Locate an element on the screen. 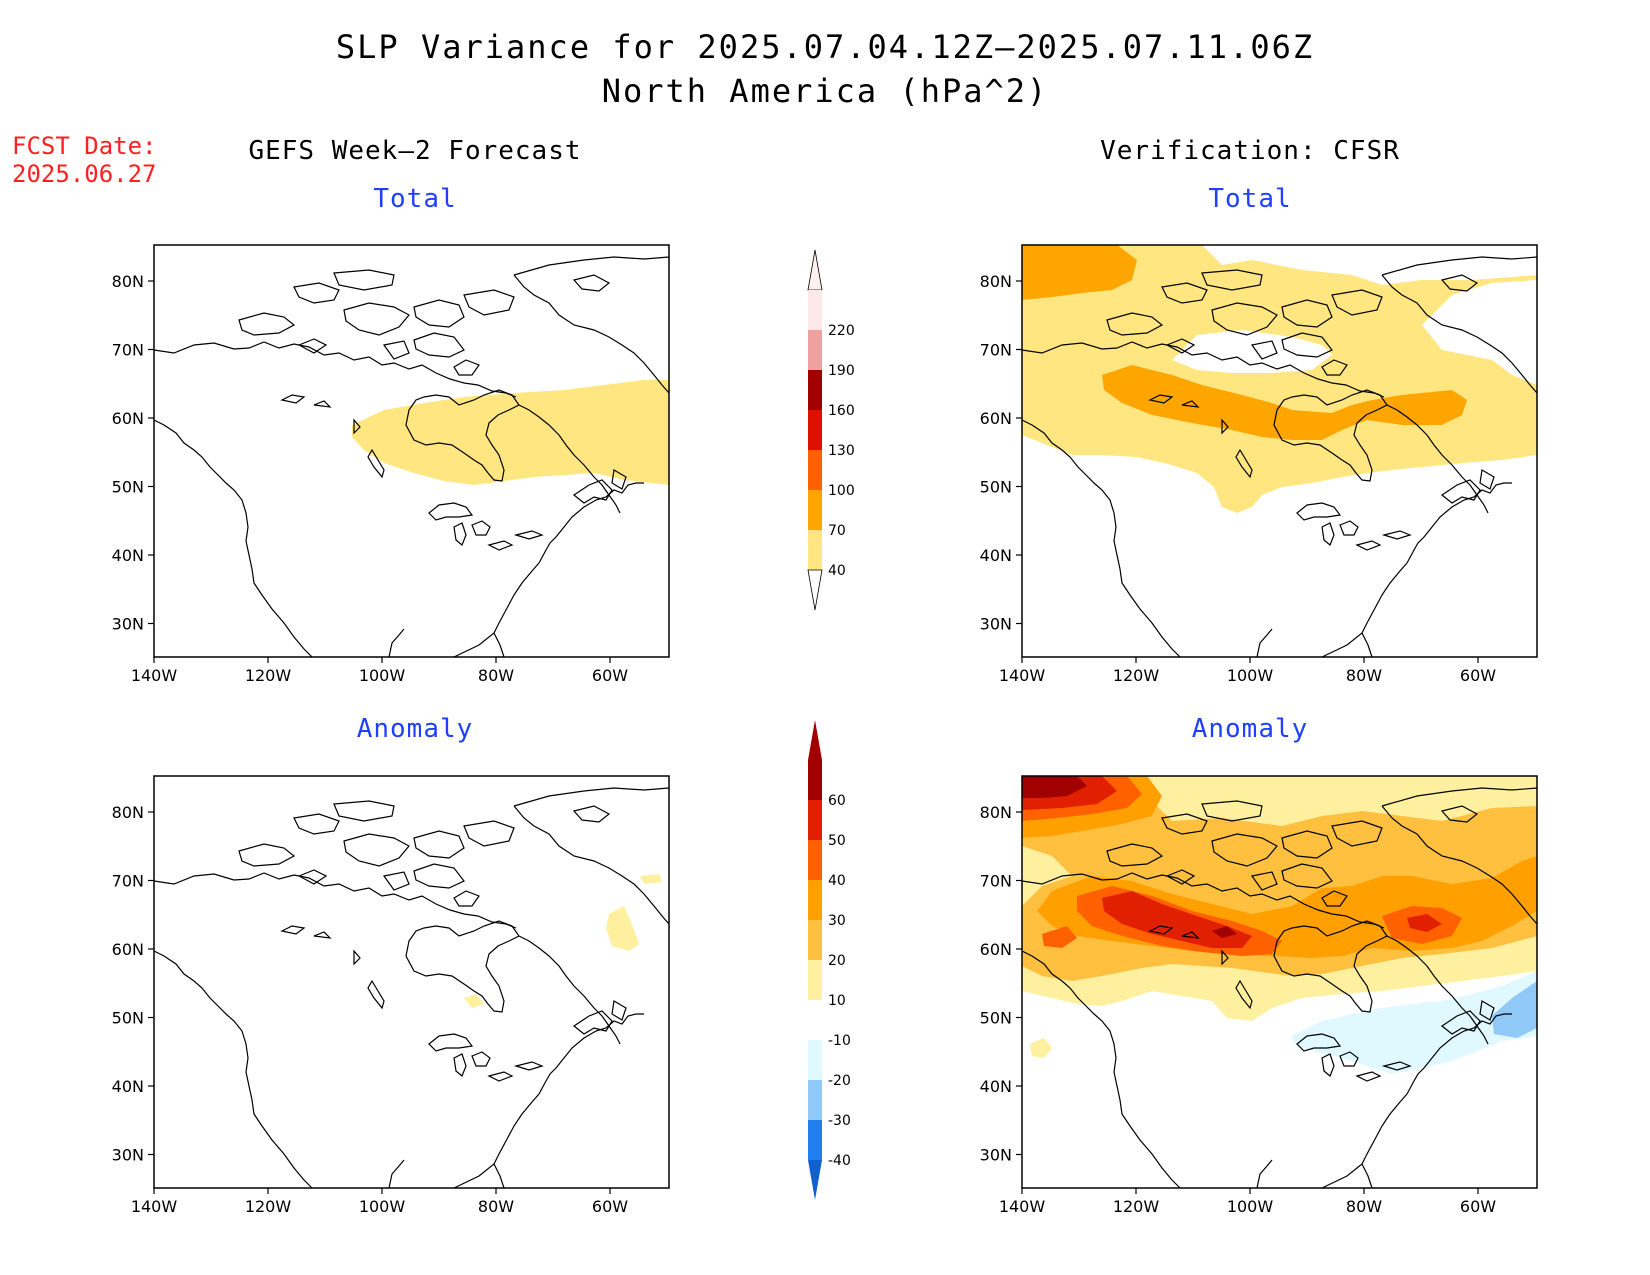  colorbar-anomaly-label: 20 is located at coordinates (837, 961).